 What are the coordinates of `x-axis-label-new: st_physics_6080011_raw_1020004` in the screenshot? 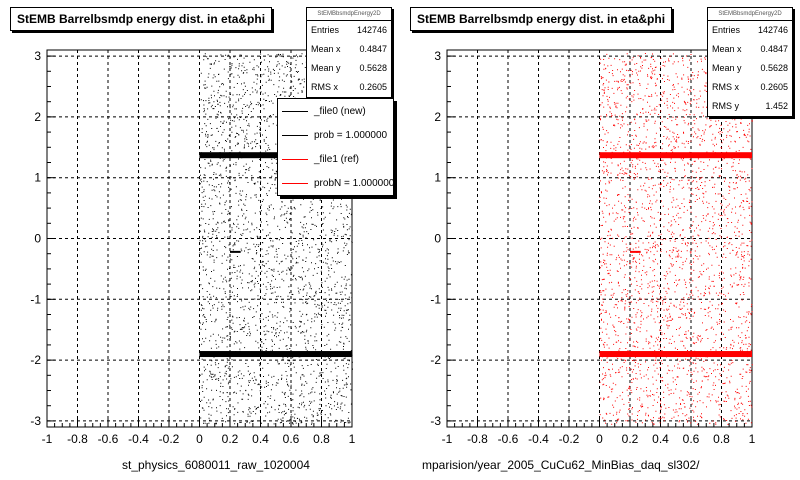 It's located at (216, 465).